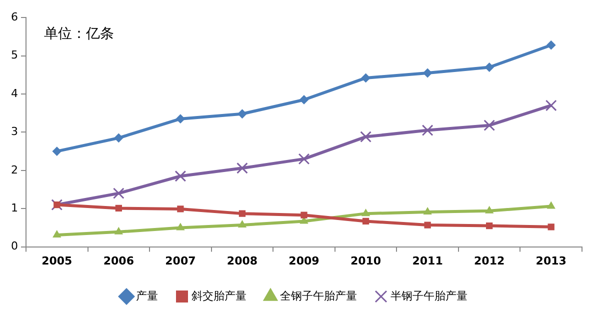 The image size is (600, 320). I want to click on legend-label: 产量, so click(147, 295).